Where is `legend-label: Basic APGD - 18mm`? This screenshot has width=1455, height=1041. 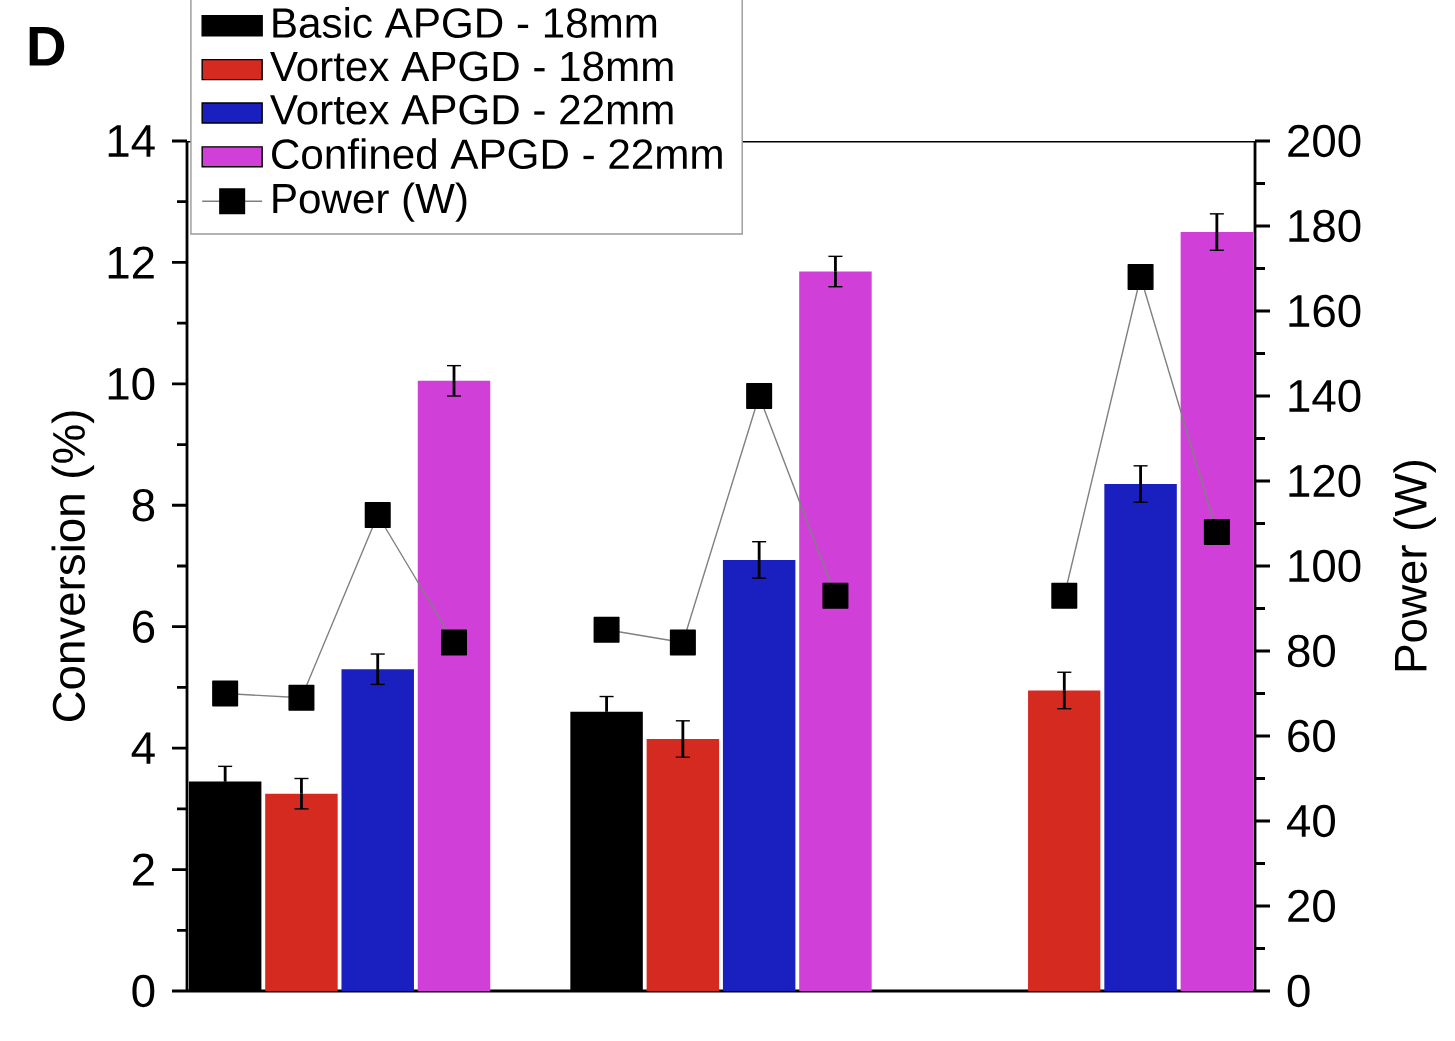
legend-label: Basic APGD - 18mm is located at coordinates (465, 22).